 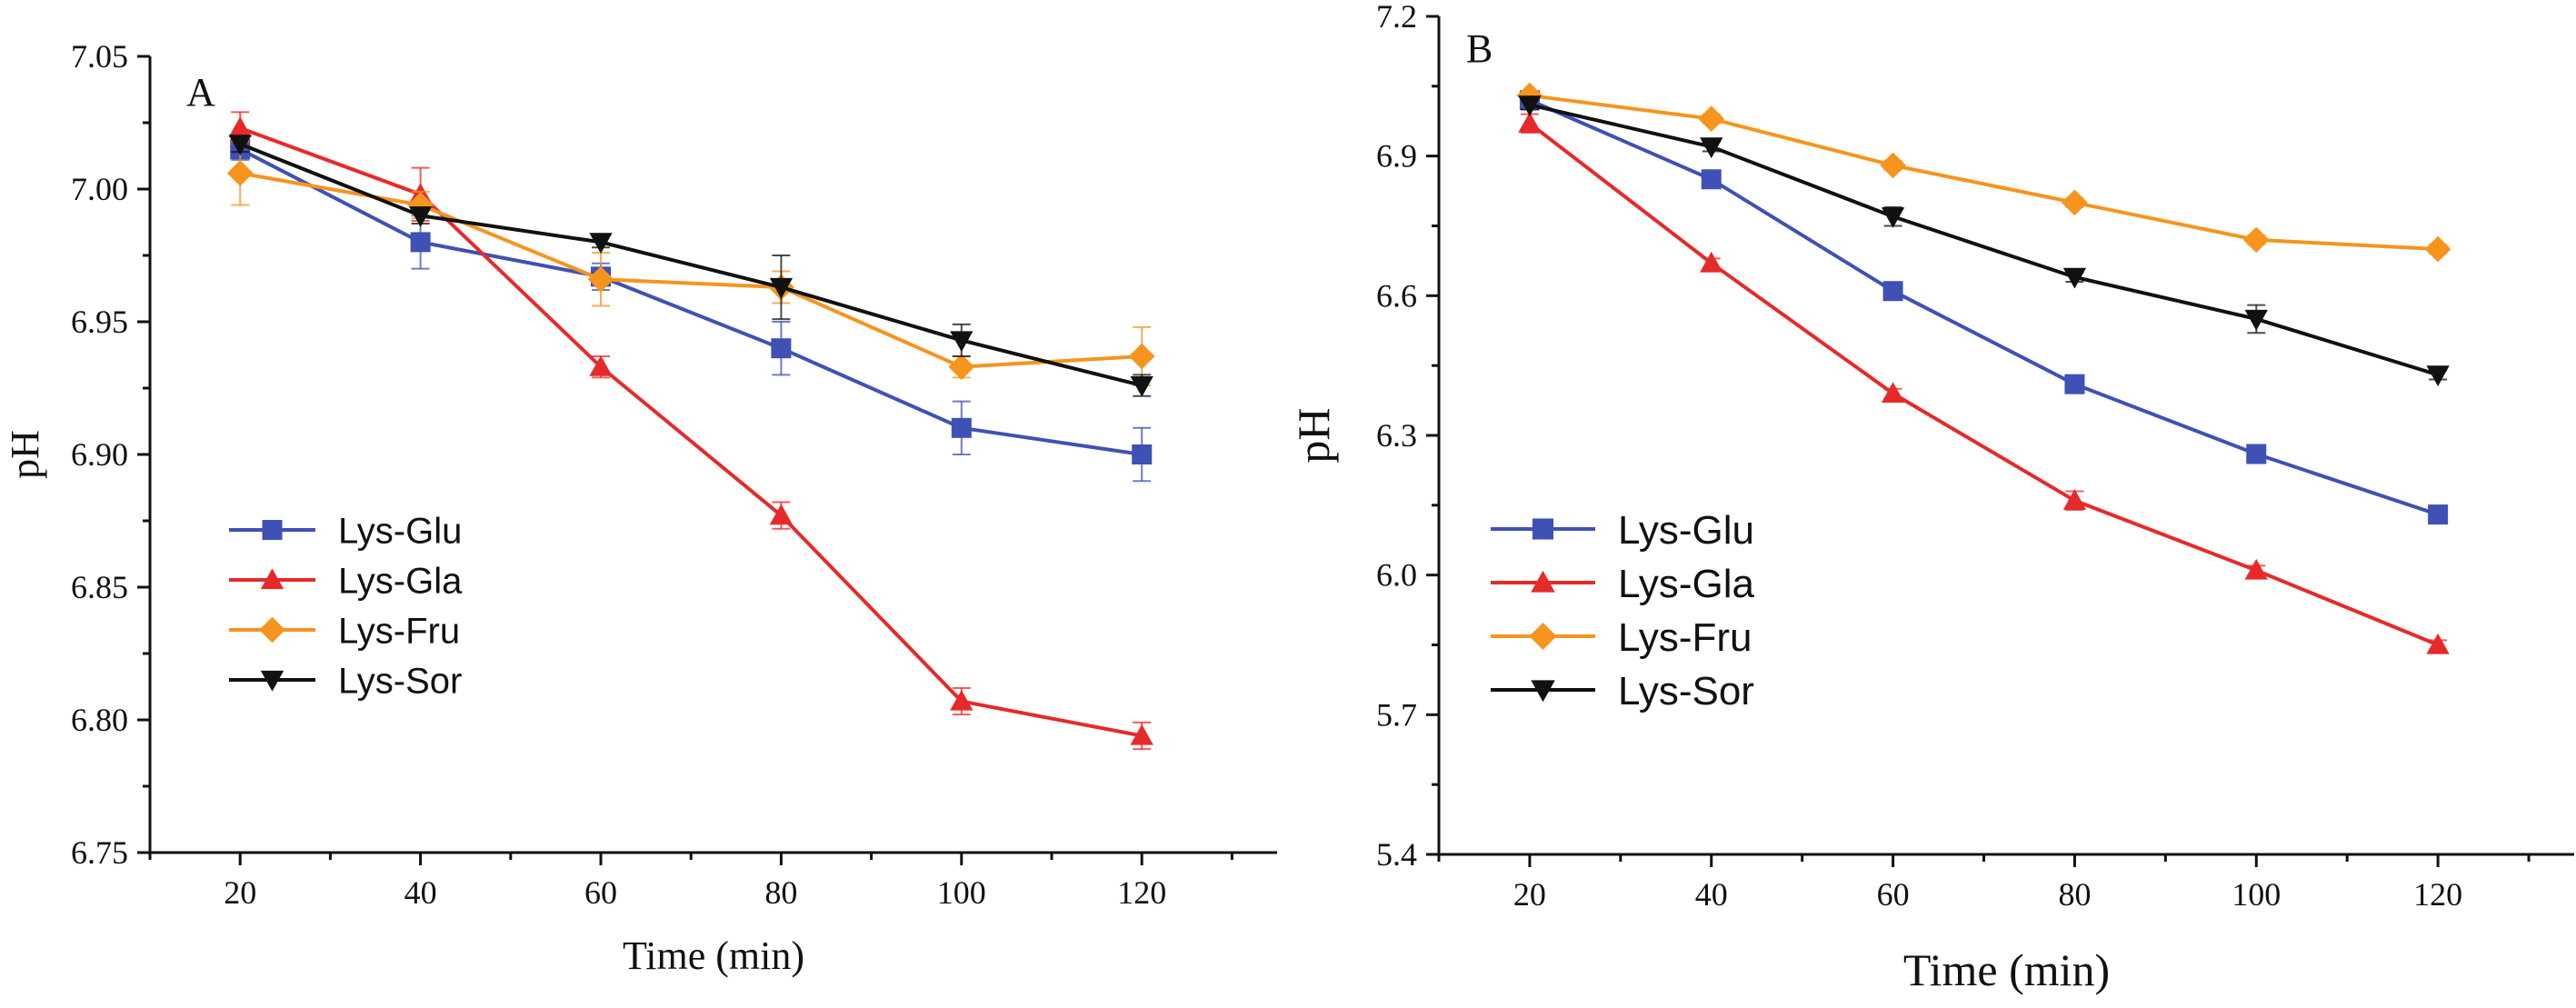 I want to click on x-tick-label: 60, so click(x=600, y=892).